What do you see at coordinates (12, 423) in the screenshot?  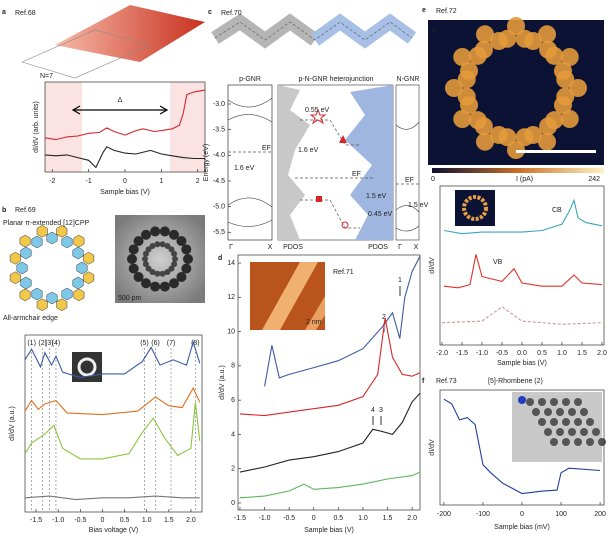 I see `y-axis-label: dI/dV (a.u.)` at bounding box center [12, 423].